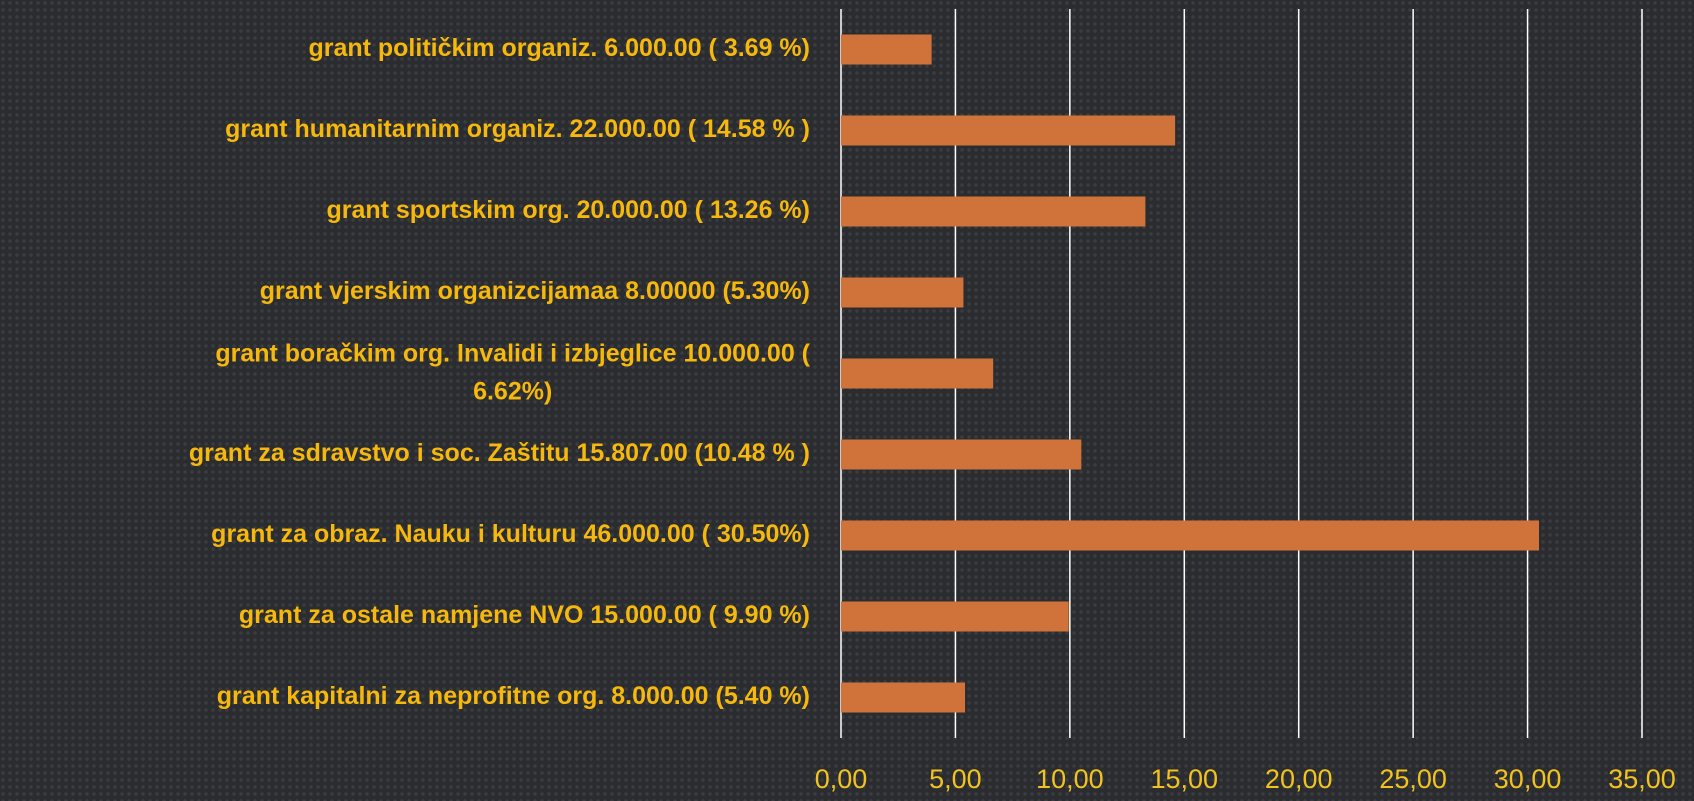 The height and width of the screenshot is (801, 1694). I want to click on x-tick-label: 20,00, so click(1299, 779).